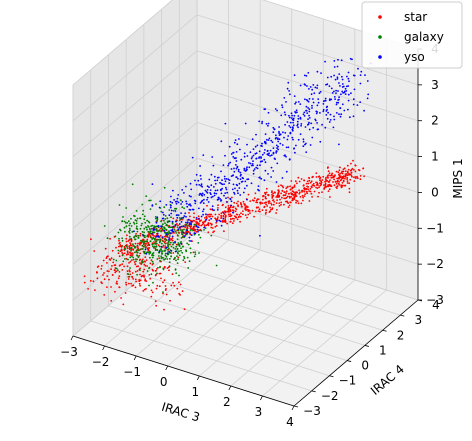 The height and width of the screenshot is (441, 472). I want to click on legend-star-label: star, so click(415, 17).